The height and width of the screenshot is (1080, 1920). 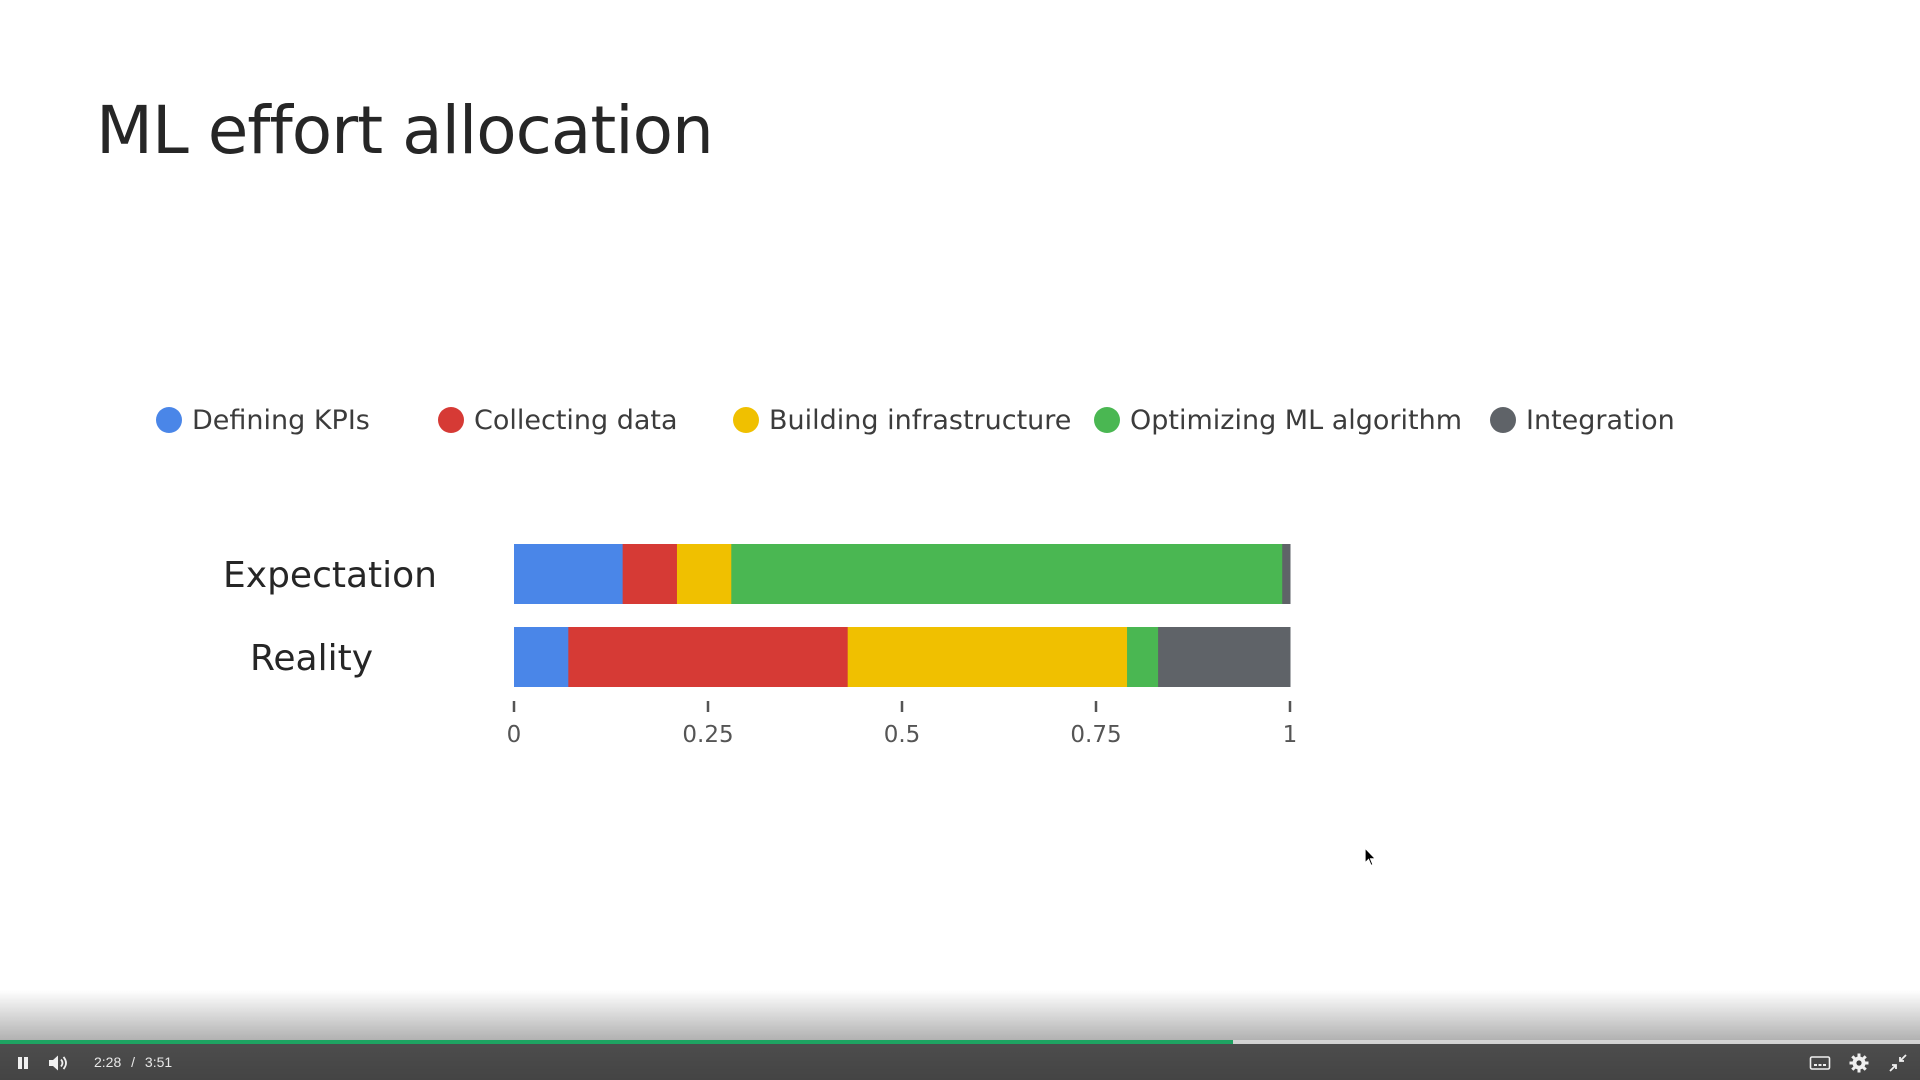 I want to click on current-time: 2:28, so click(x=108, y=1062).